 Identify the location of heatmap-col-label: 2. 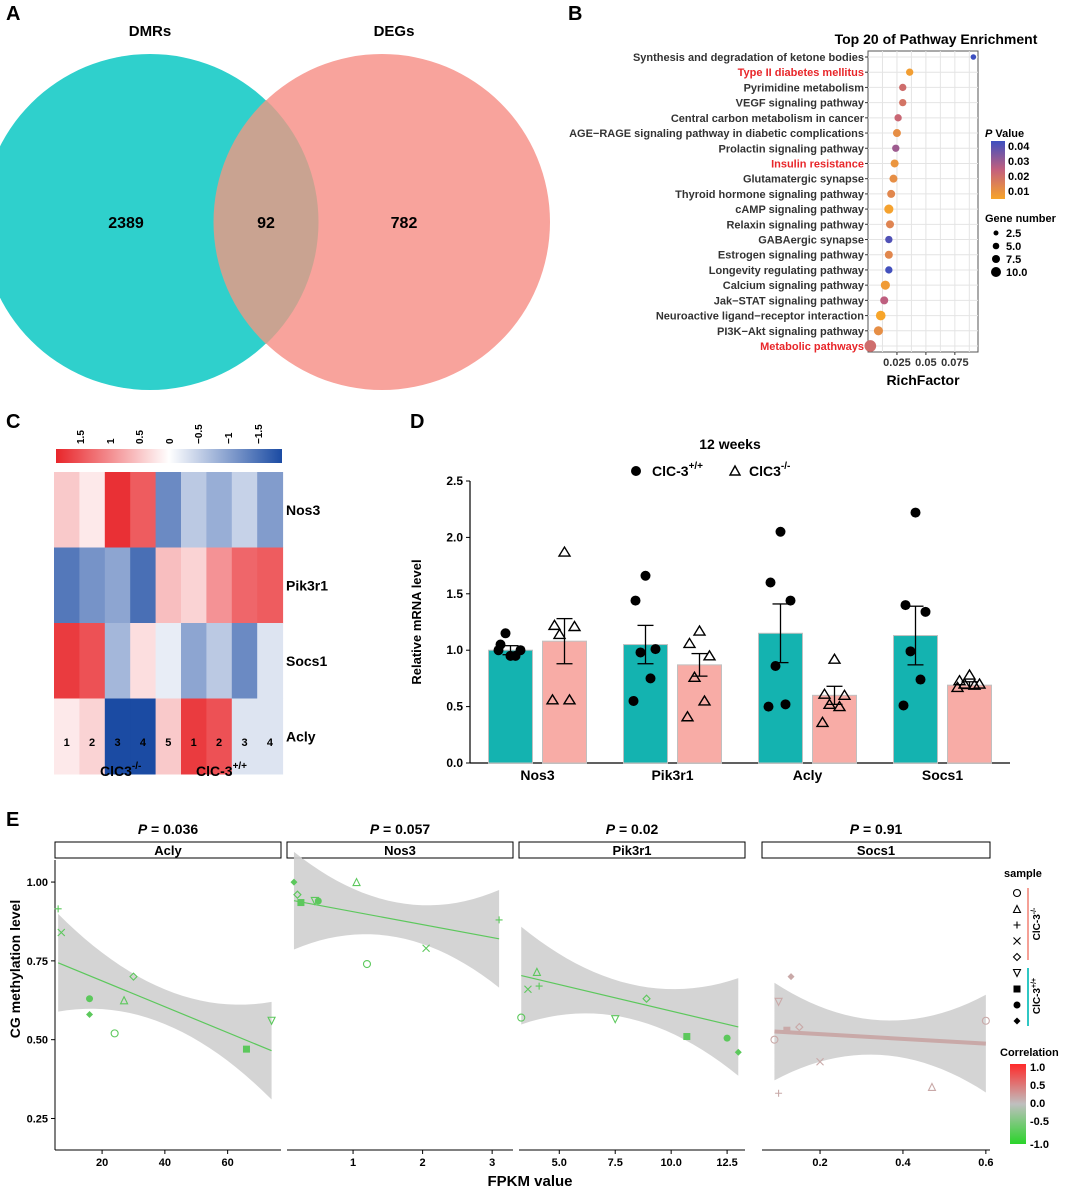
(219, 743).